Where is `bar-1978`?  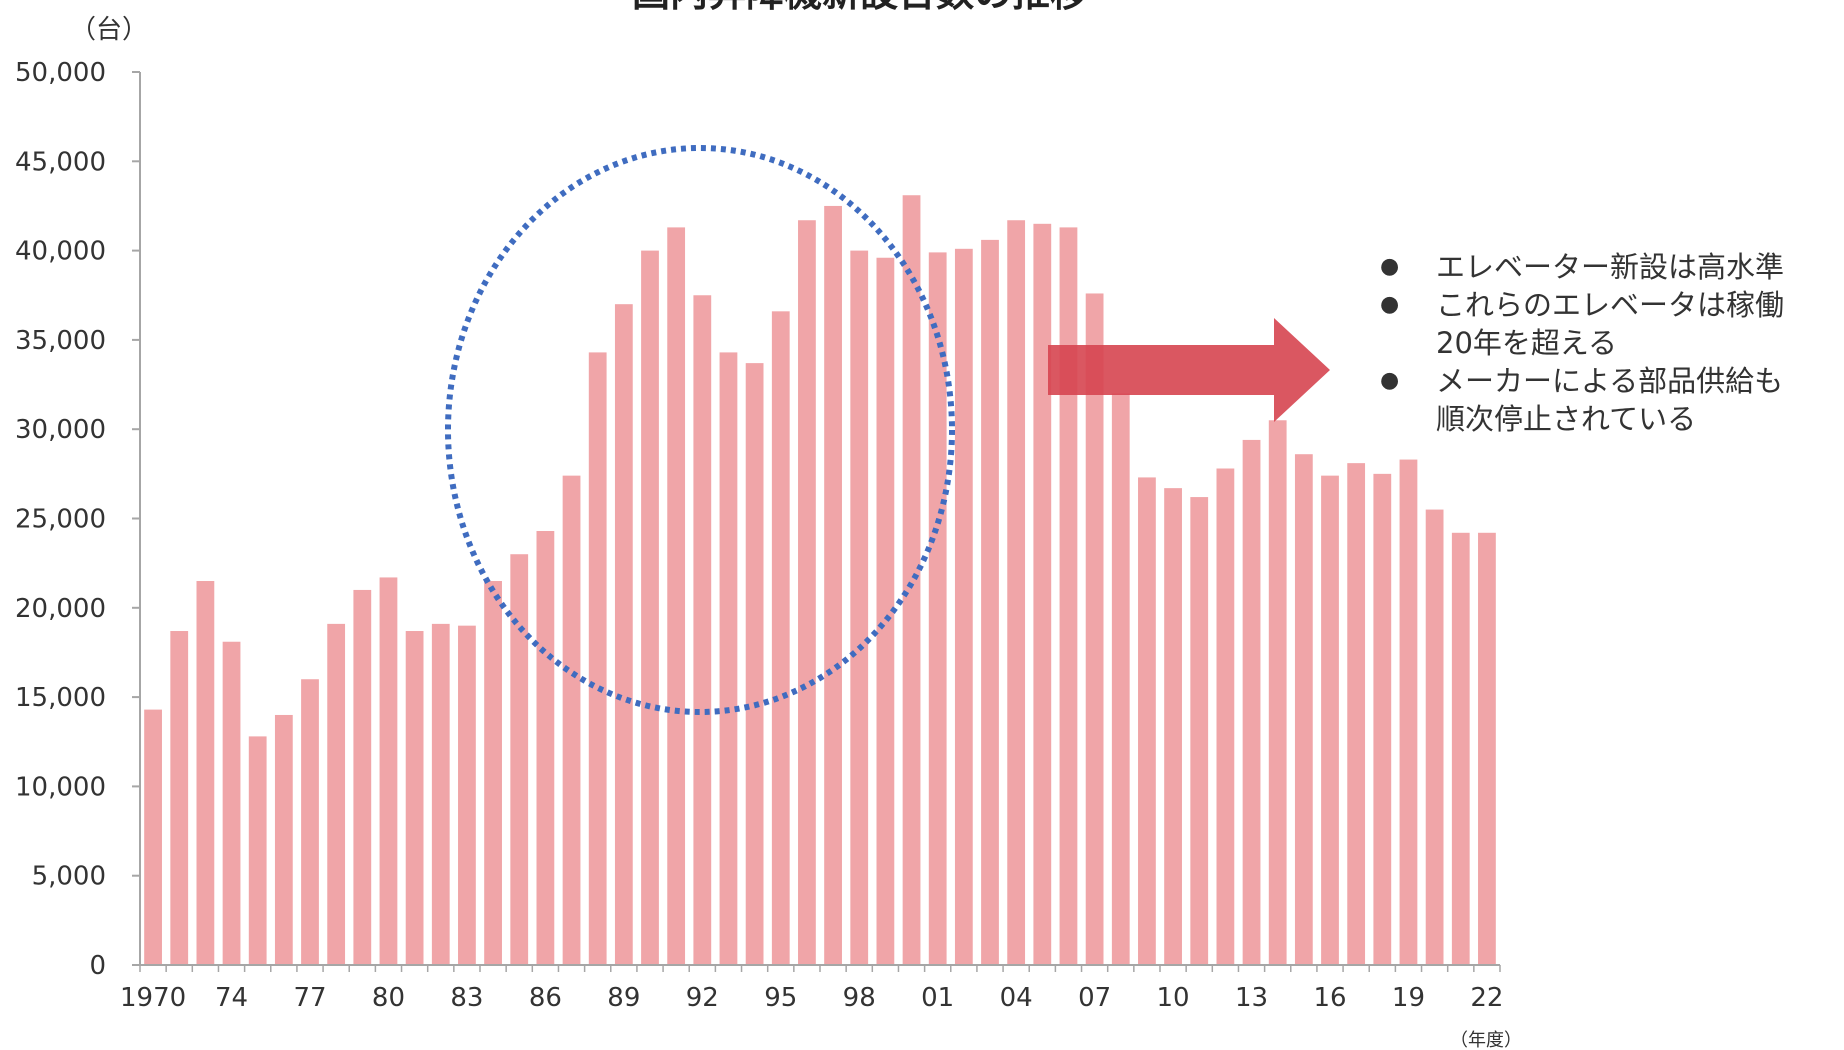
bar-1978 is located at coordinates (362, 777).